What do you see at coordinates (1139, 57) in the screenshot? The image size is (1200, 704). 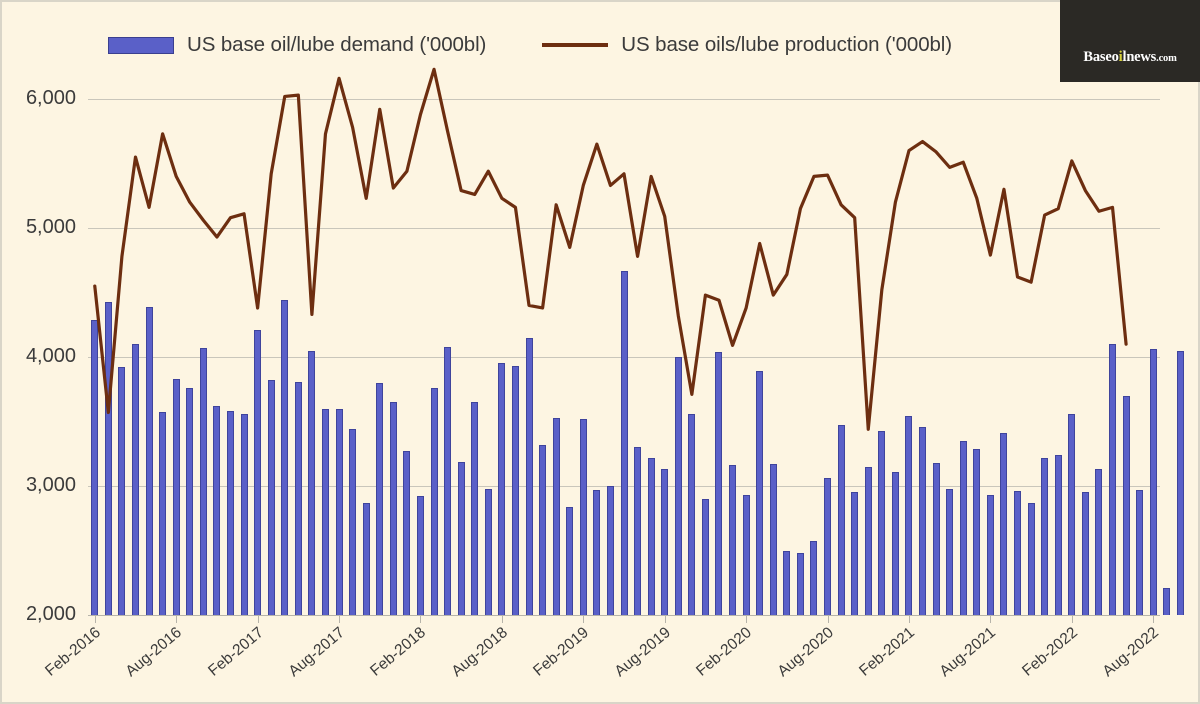 I see `watermark-brand-post: lnews` at bounding box center [1139, 57].